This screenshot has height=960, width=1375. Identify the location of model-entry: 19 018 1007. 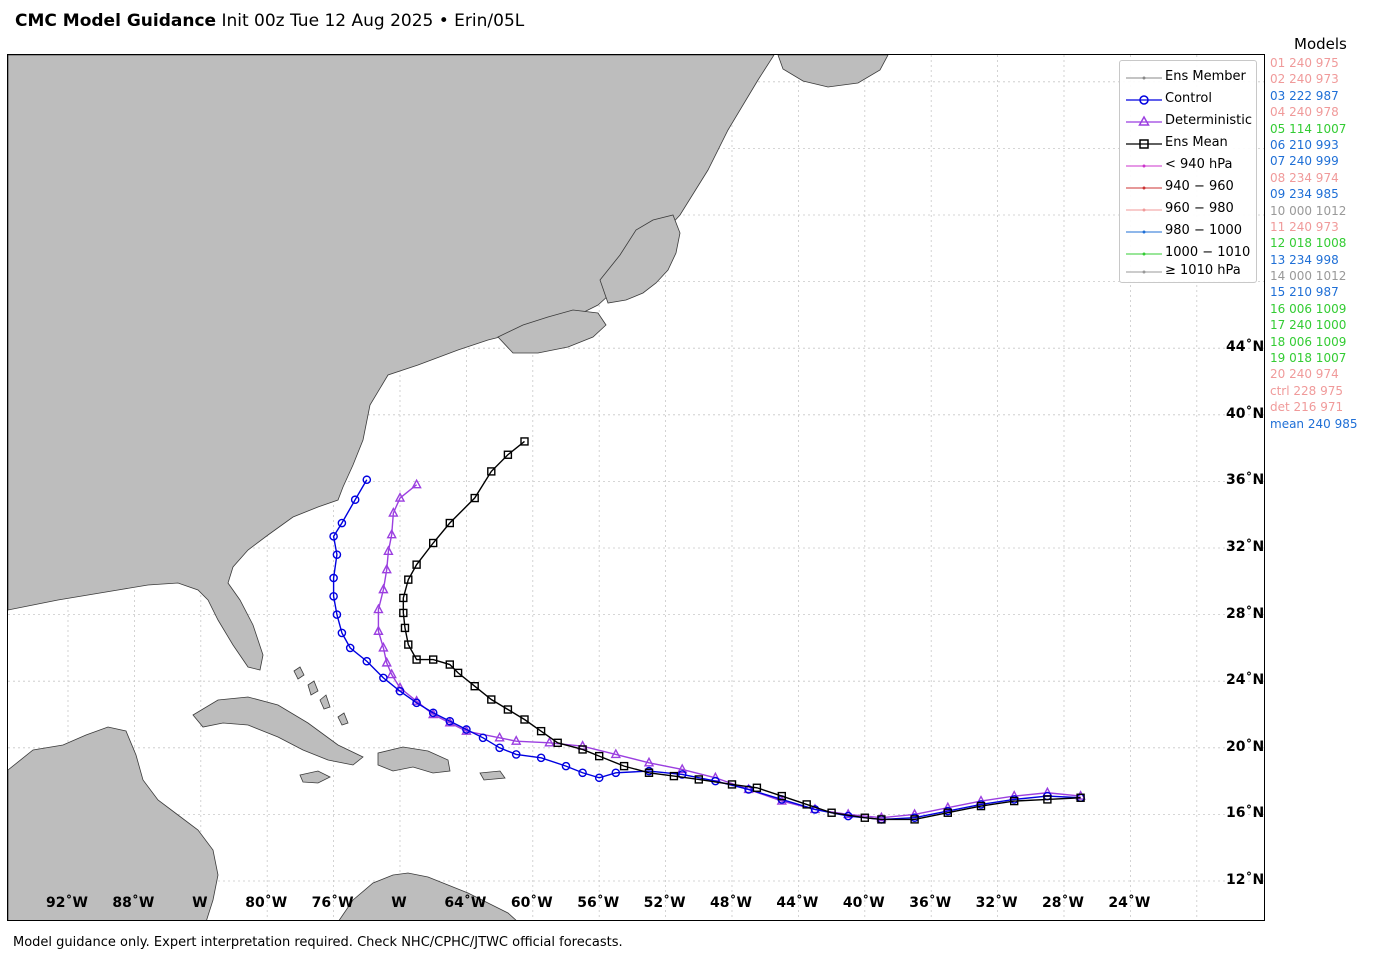
(1308, 358).